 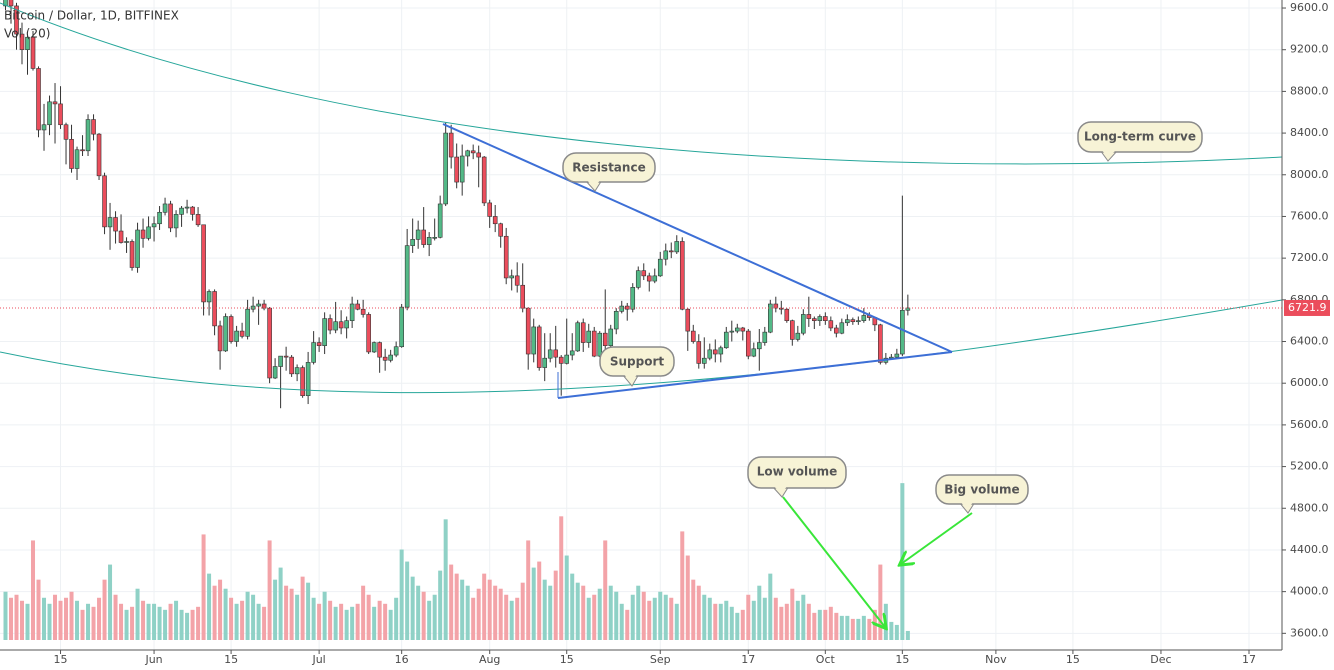 I want to click on x-tick-label: 17, so click(x=1249, y=659).